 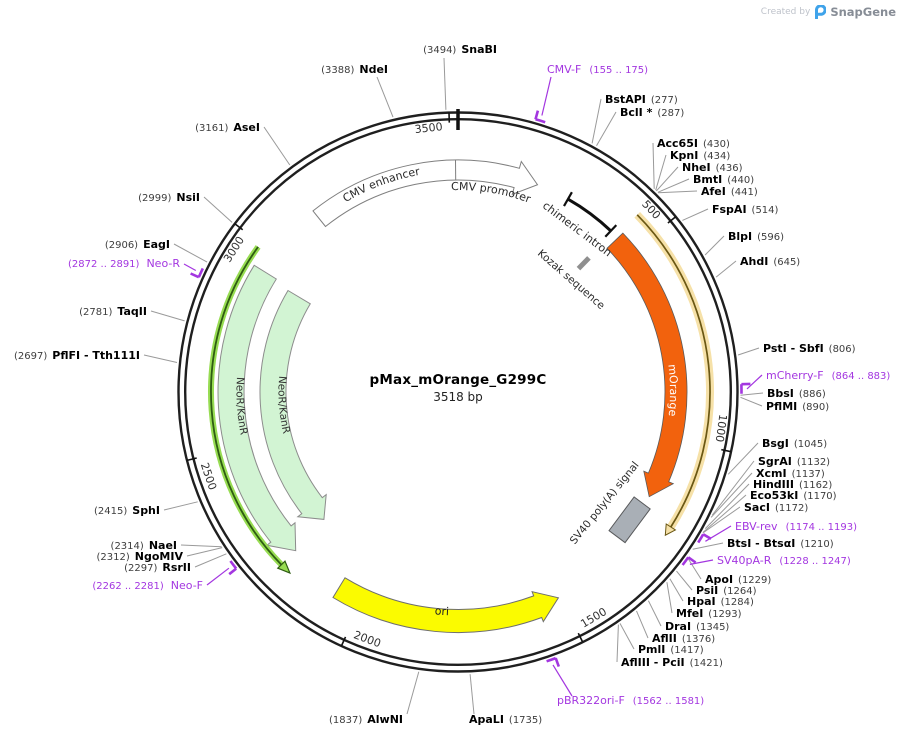 What do you see at coordinates (721, 428) in the screenshot?
I see `tick-label-1000: 1000` at bounding box center [721, 428].